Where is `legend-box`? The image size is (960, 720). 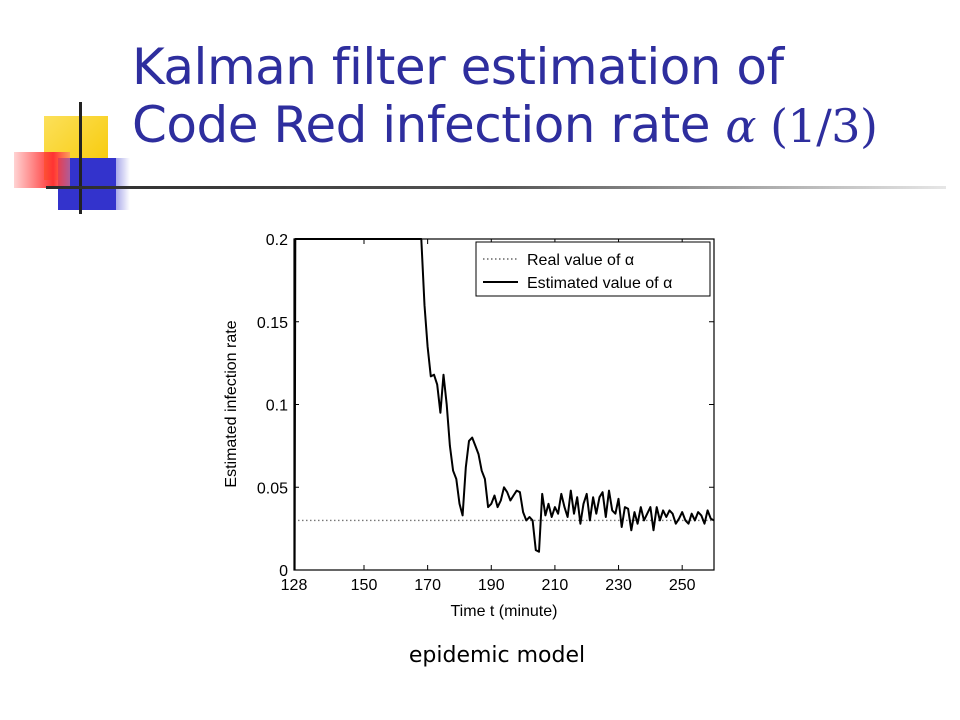 legend-box is located at coordinates (593, 269).